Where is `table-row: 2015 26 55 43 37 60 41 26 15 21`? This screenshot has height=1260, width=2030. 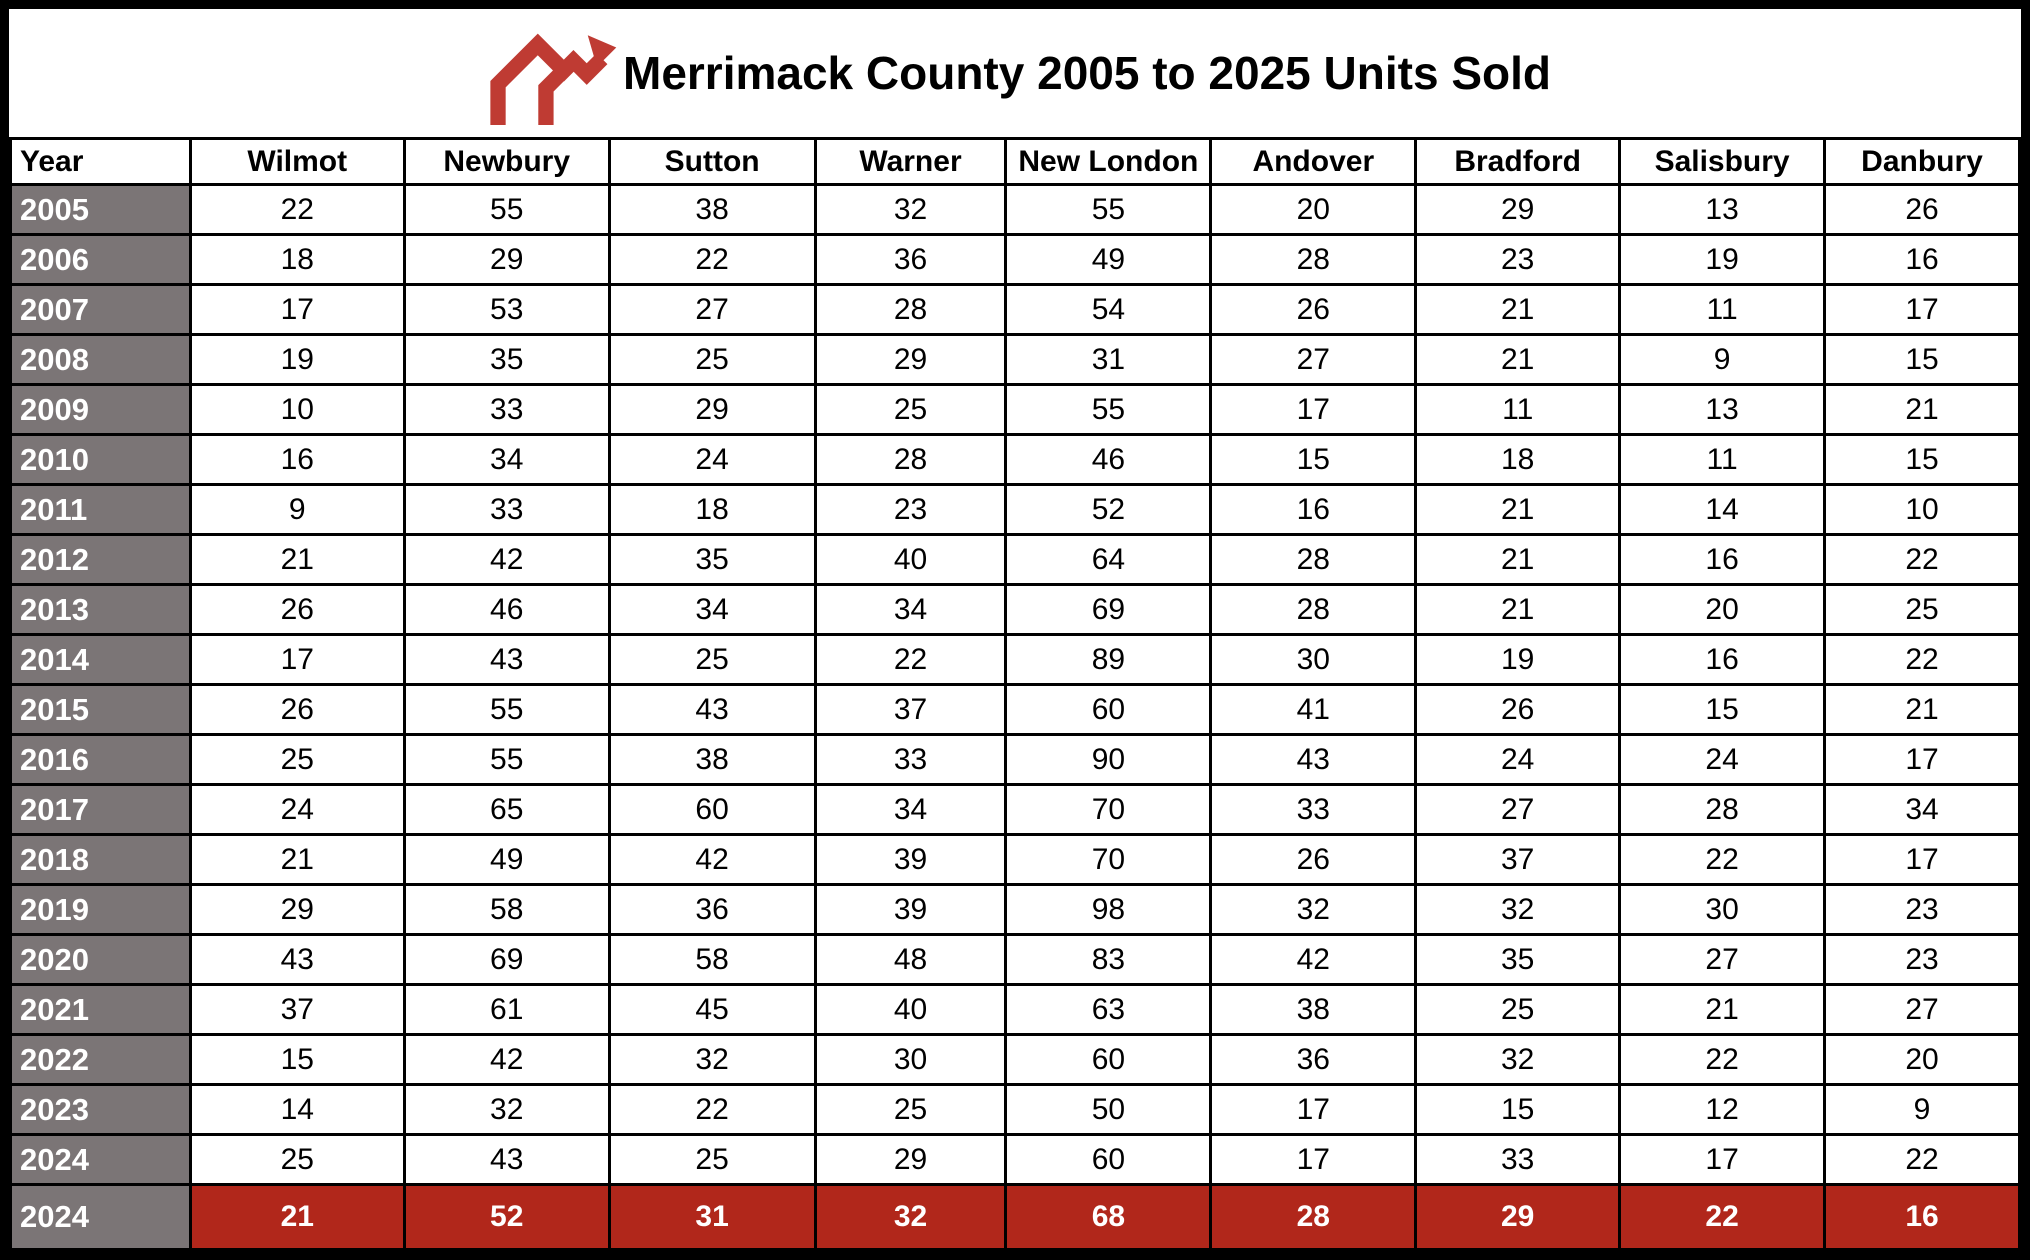
table-row: 2015 26 55 43 37 60 41 26 15 21 is located at coordinates (1015, 709).